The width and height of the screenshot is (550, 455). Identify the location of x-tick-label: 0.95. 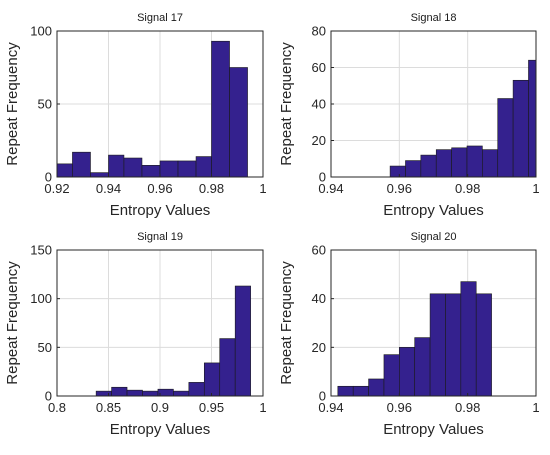
(211, 407).